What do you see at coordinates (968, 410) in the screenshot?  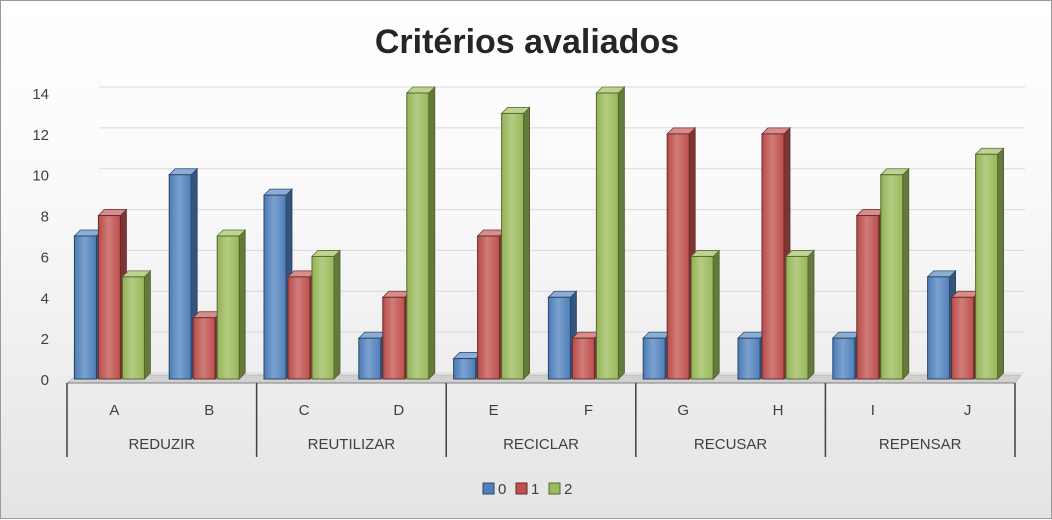 I see `x-tick-label: J` at bounding box center [968, 410].